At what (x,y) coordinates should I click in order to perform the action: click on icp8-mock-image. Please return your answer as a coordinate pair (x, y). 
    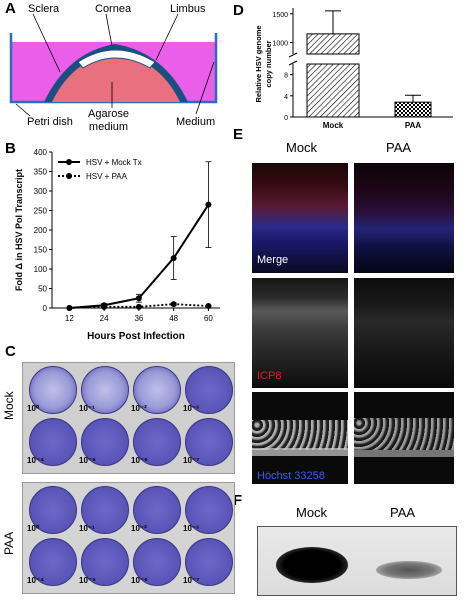
    Looking at the image, I should click on (300, 333).